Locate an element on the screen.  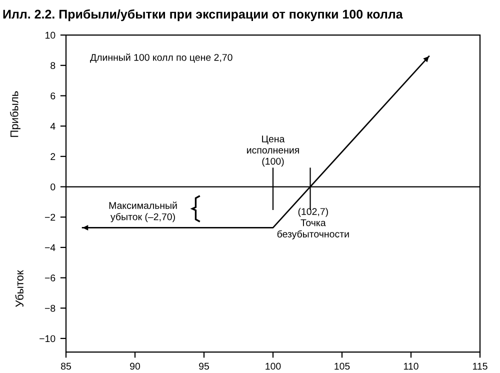
x-tick-label: 95 is located at coordinates (204, 366).